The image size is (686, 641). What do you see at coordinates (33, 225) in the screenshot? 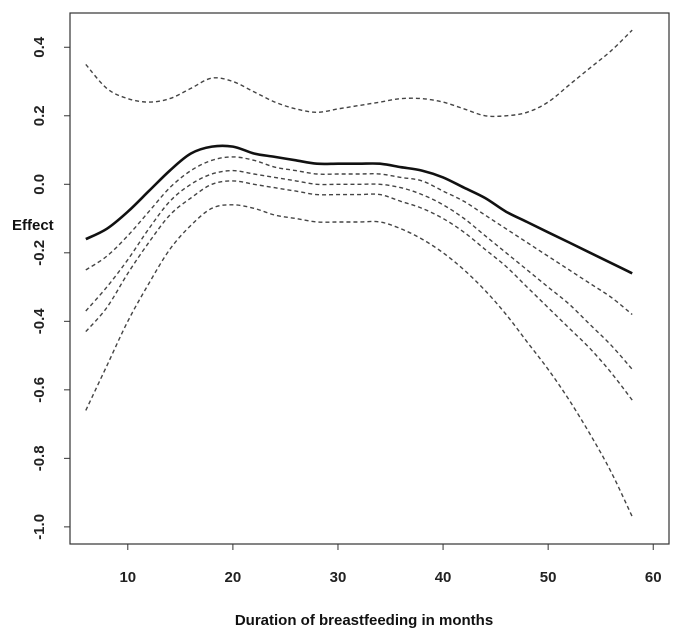
I see `y-axis-title: Effect` at bounding box center [33, 225].